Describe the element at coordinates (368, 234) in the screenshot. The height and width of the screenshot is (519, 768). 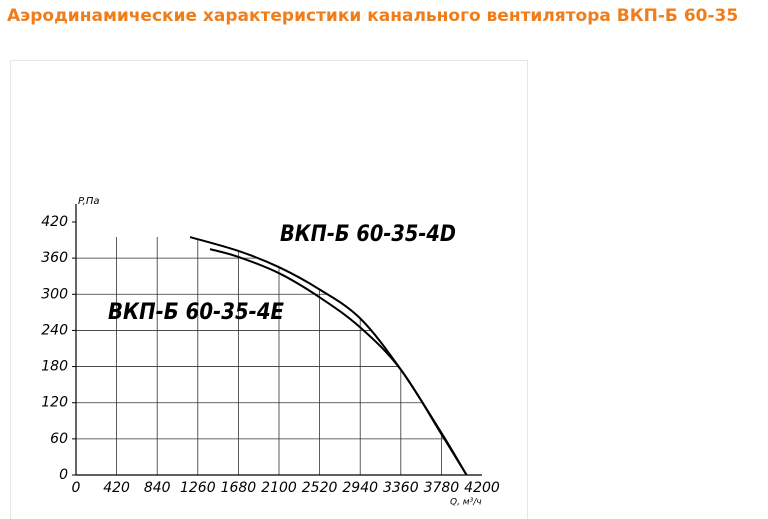
I see `series-label: ВКП-Б 60-35-4D` at that location.